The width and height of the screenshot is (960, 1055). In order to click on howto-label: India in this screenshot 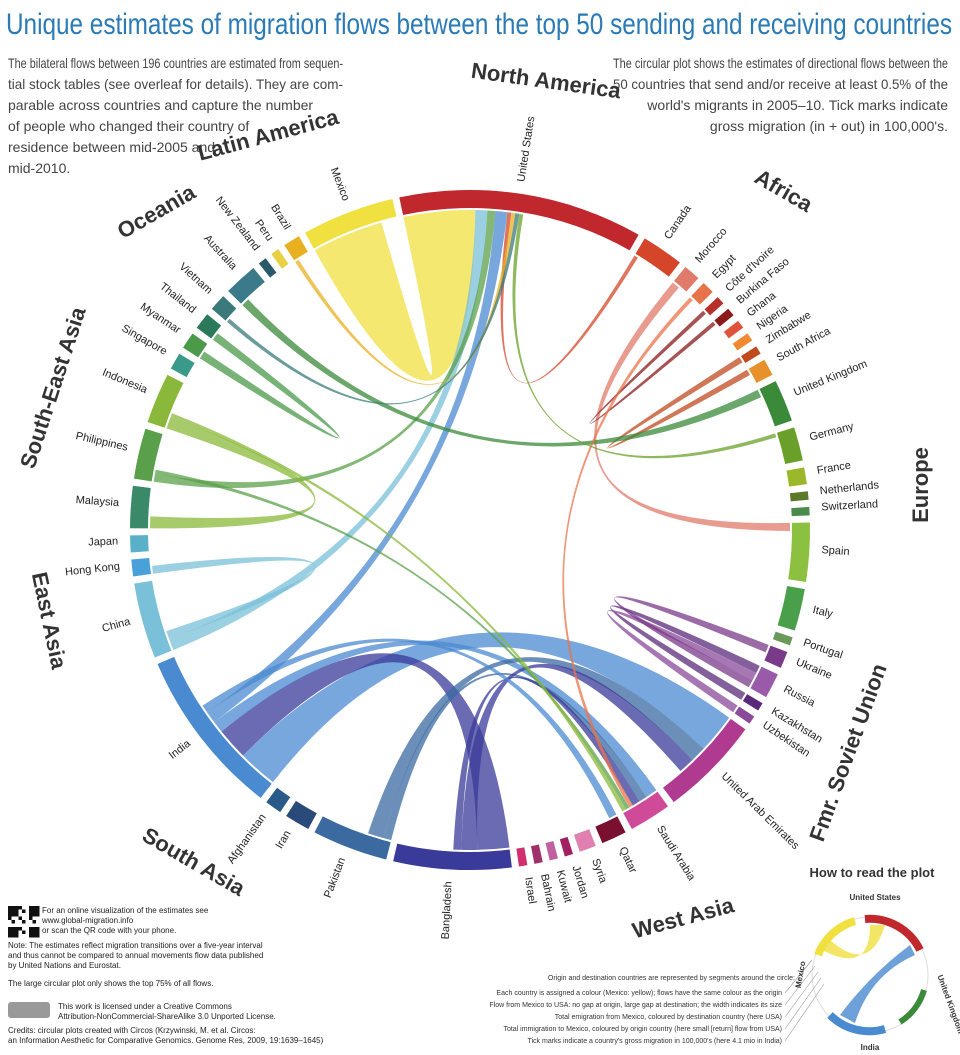, I will do `click(870, 1047)`.